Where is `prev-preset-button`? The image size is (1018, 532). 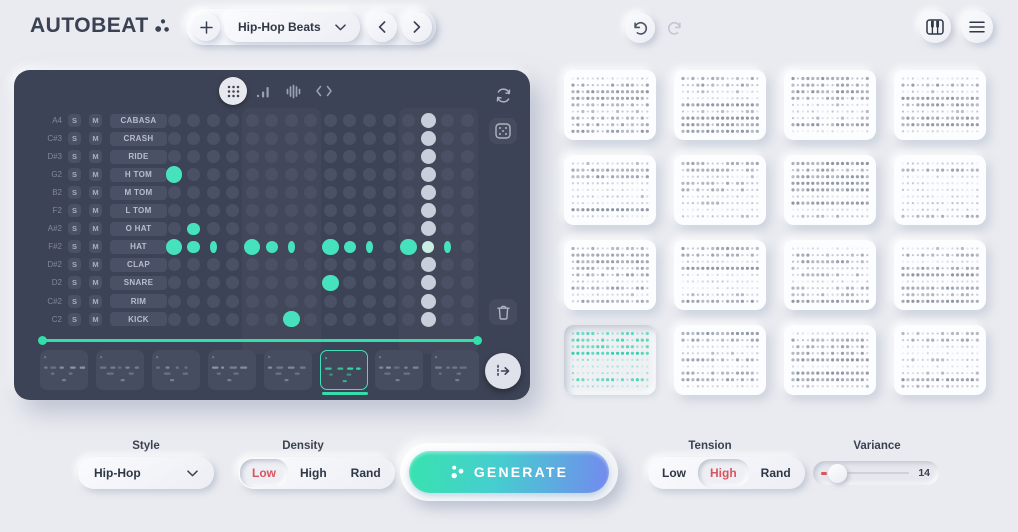 prev-preset-button is located at coordinates (382, 27).